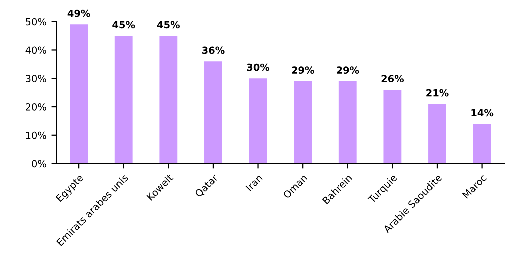 This screenshot has width=515, height=273. I want to click on data-label: 49%, so click(79, 14).